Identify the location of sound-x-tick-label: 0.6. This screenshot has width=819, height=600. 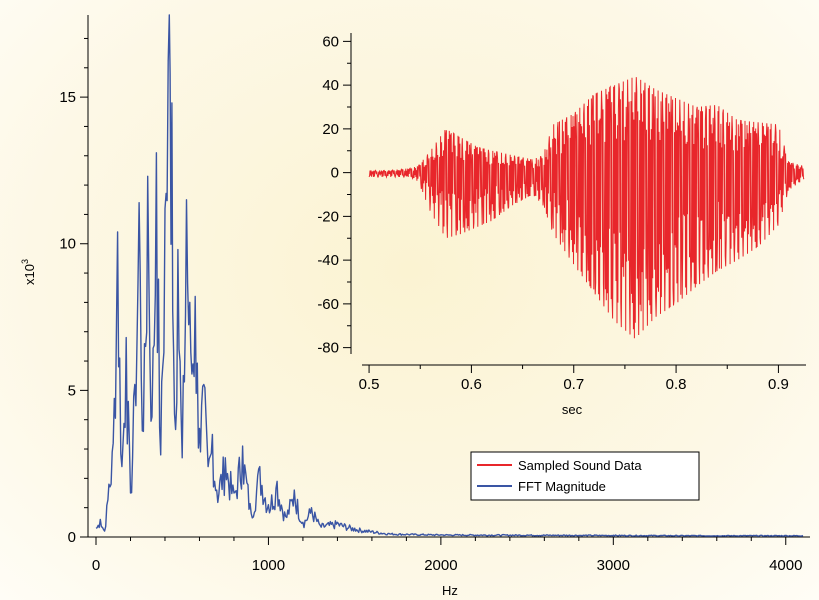
(471, 384).